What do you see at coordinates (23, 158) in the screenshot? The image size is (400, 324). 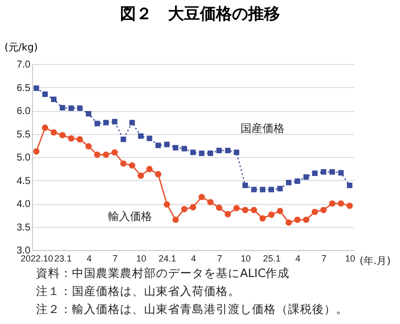 I see `y-tick-label: 5.0` at bounding box center [23, 158].